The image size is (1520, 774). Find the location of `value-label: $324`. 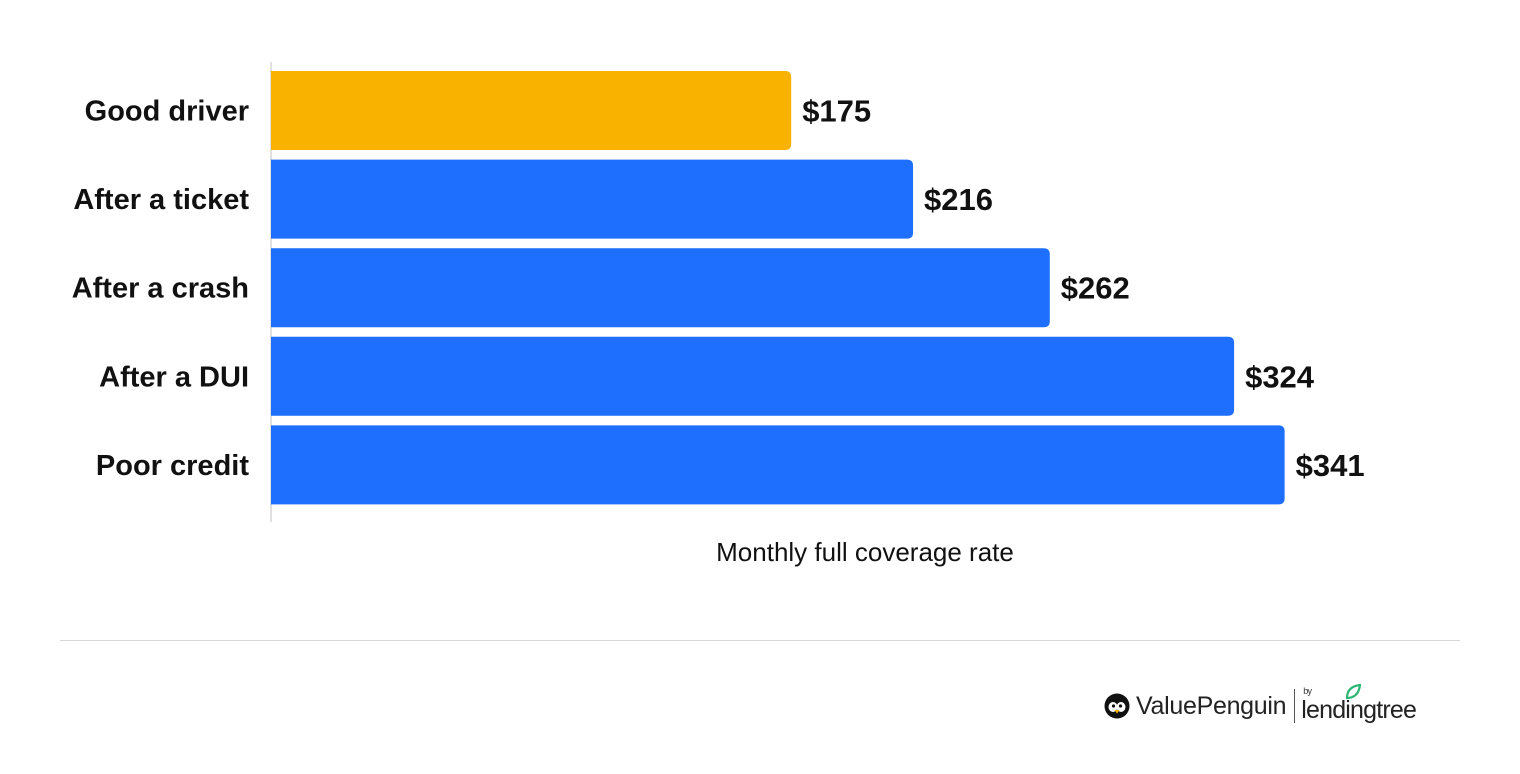

value-label: $324 is located at coordinates (1280, 376).